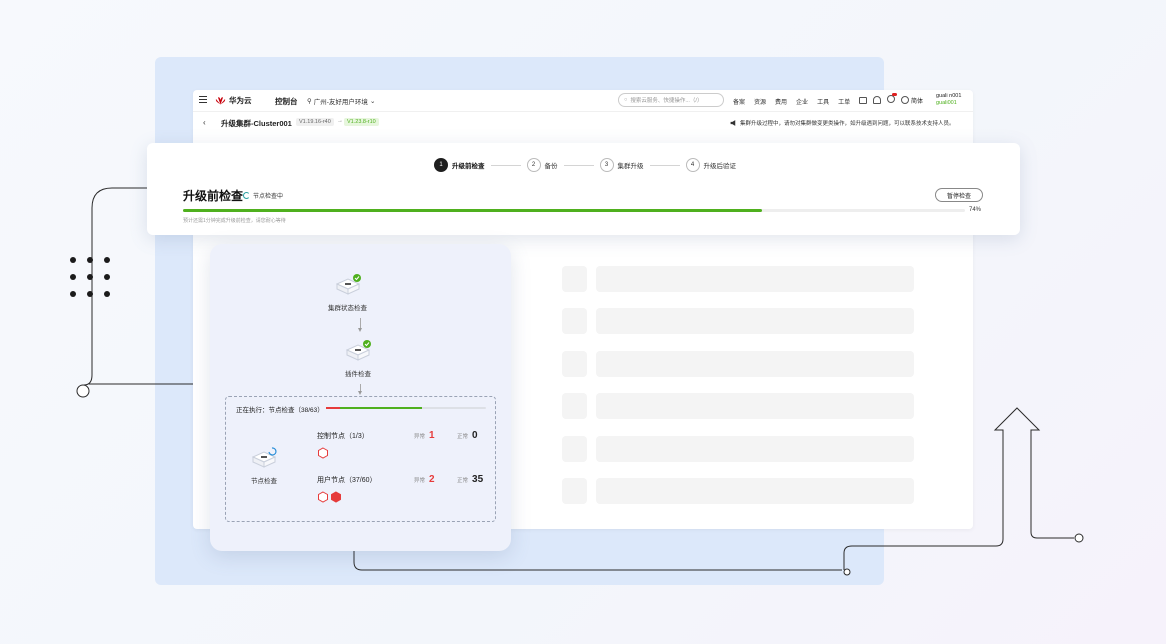 The image size is (1166, 644). What do you see at coordinates (802, 103) in the screenshot?
I see `nav-link-enterprise: 企业` at bounding box center [802, 103].